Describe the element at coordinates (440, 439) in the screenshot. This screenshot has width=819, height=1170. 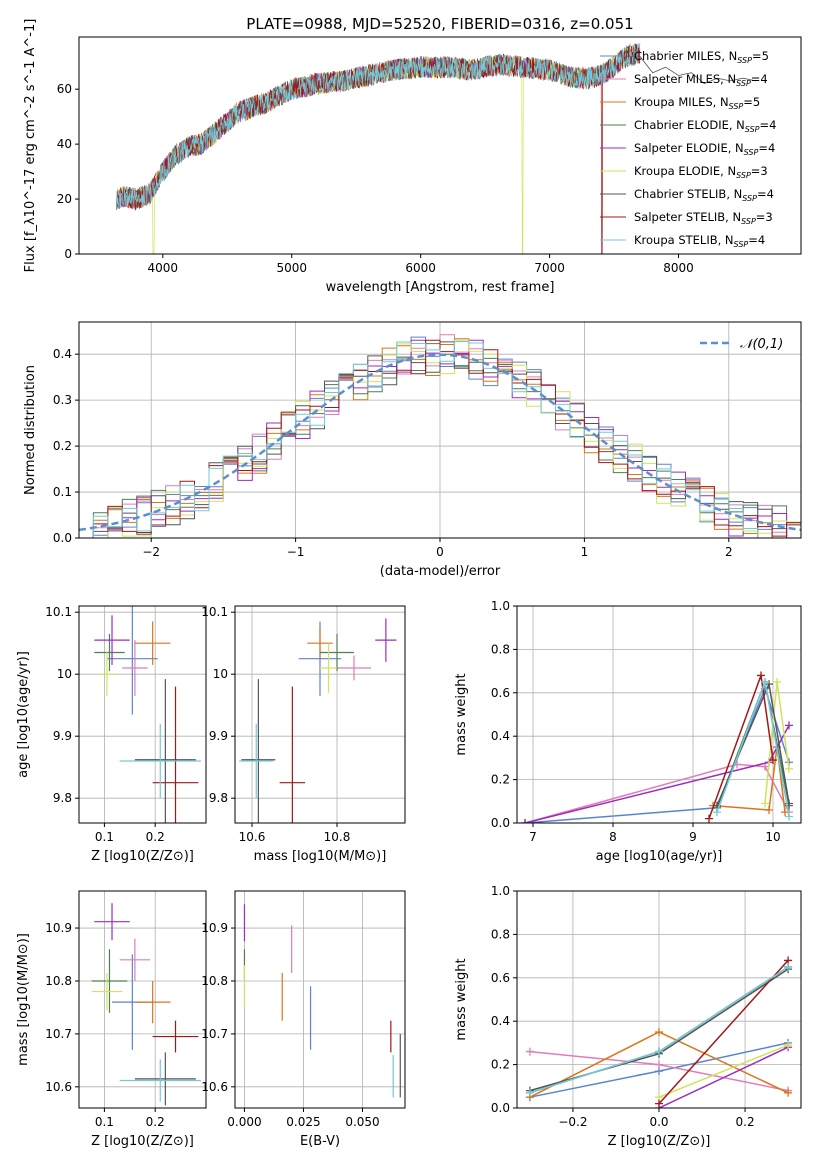
I see `histogram-series` at that location.